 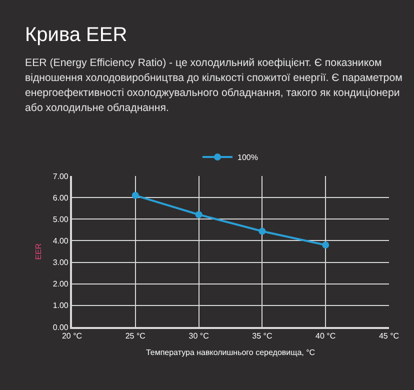 I want to click on x-tick-label: 45 °C, so click(x=389, y=336).